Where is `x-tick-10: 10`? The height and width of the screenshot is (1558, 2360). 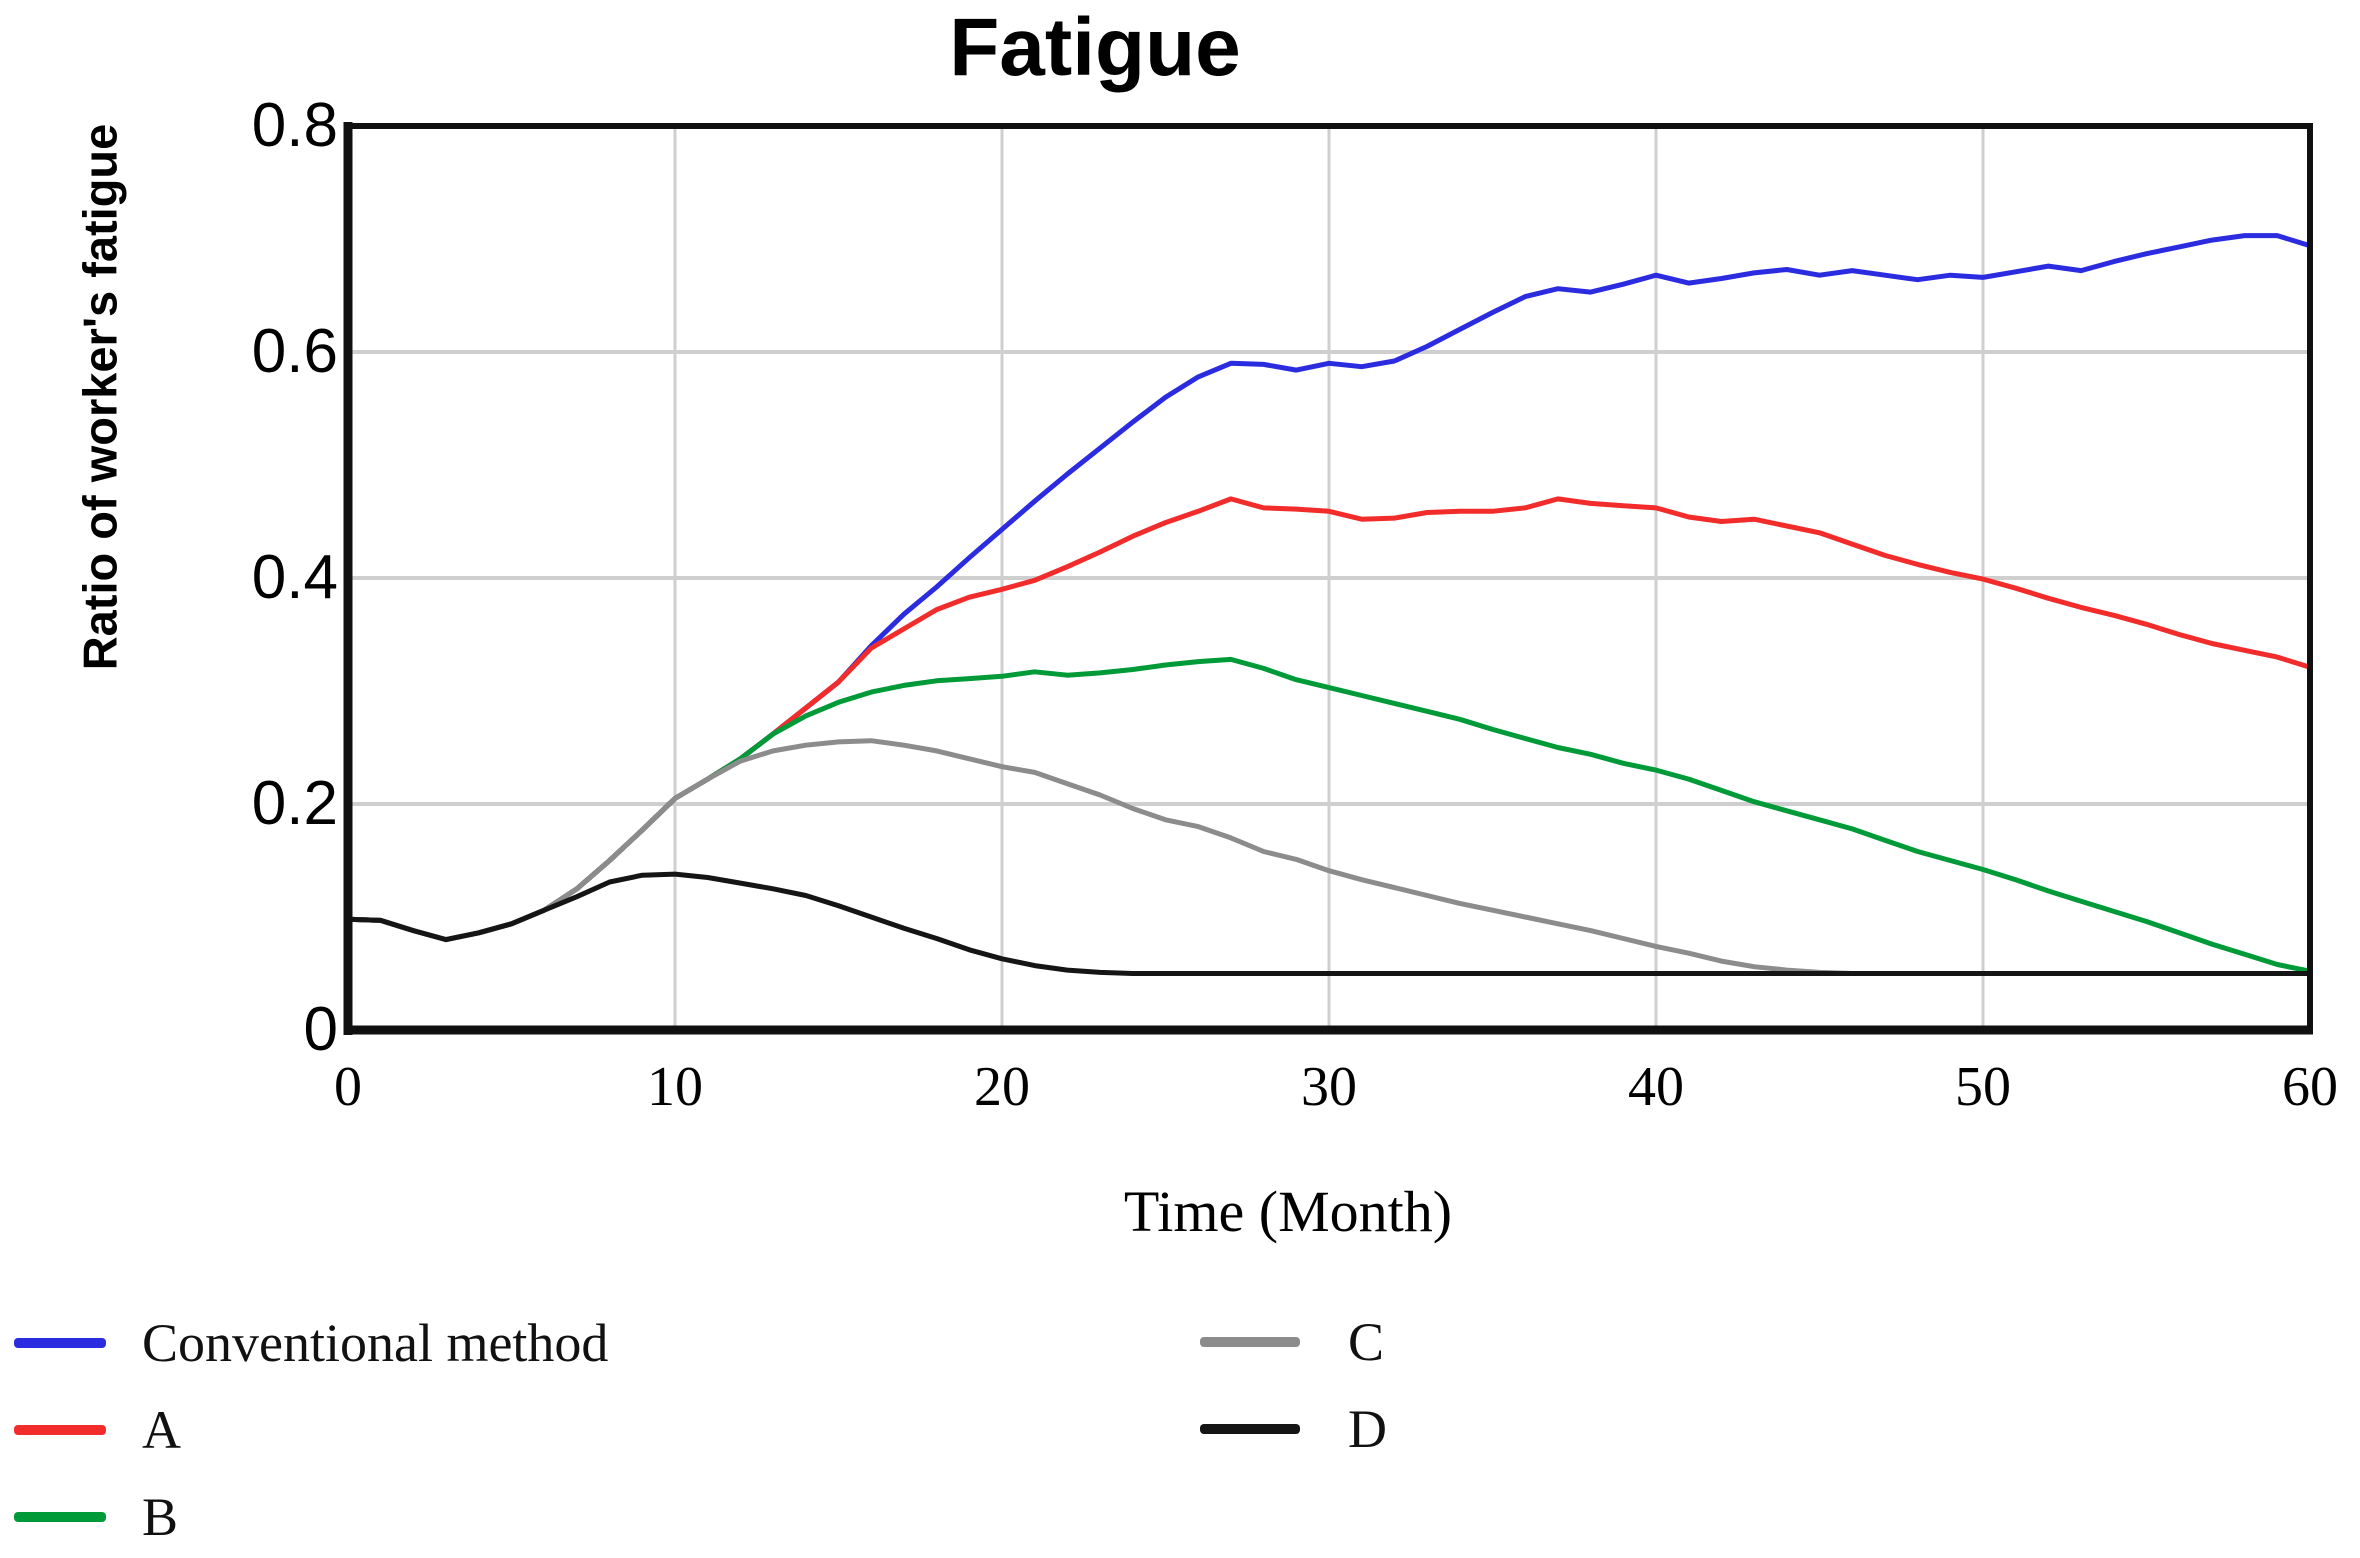
x-tick-10: 10 is located at coordinates (675, 1087).